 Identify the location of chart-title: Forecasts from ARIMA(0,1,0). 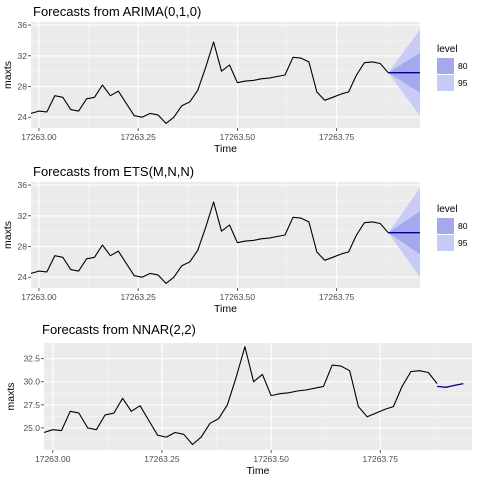
(117, 11).